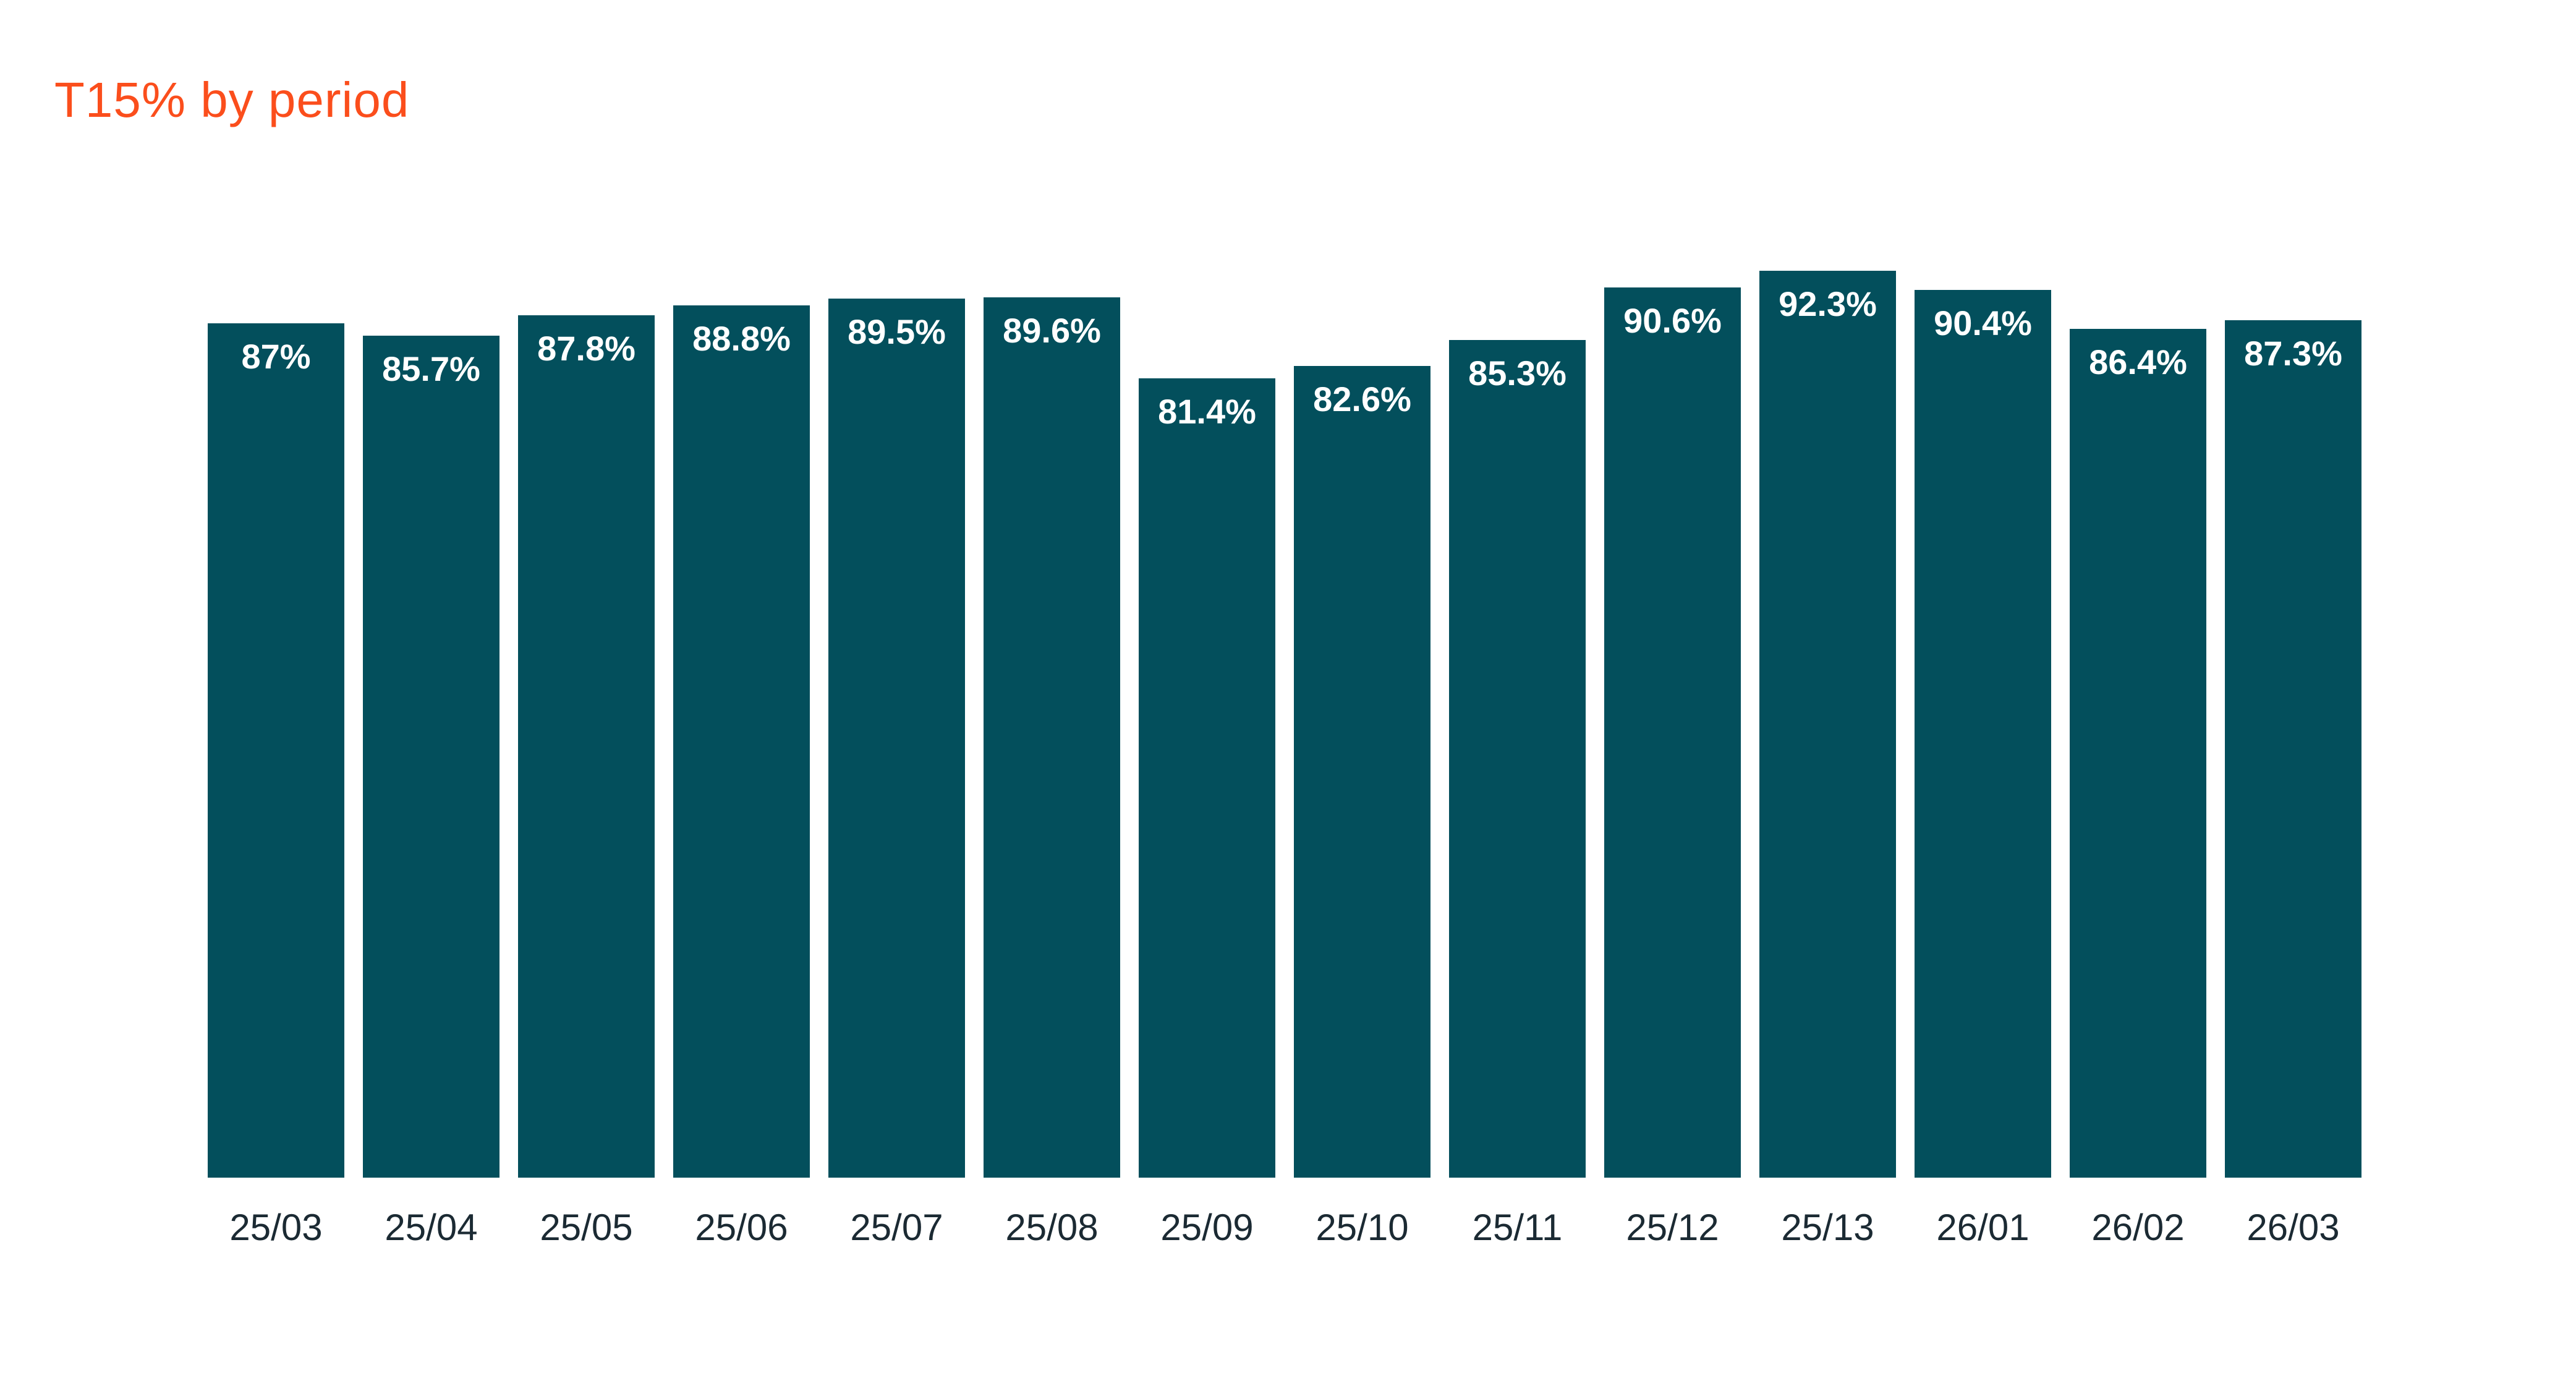 The width and height of the screenshot is (2576, 1373). What do you see at coordinates (1983, 734) in the screenshot?
I see `bar-26/01: 90.4%` at bounding box center [1983, 734].